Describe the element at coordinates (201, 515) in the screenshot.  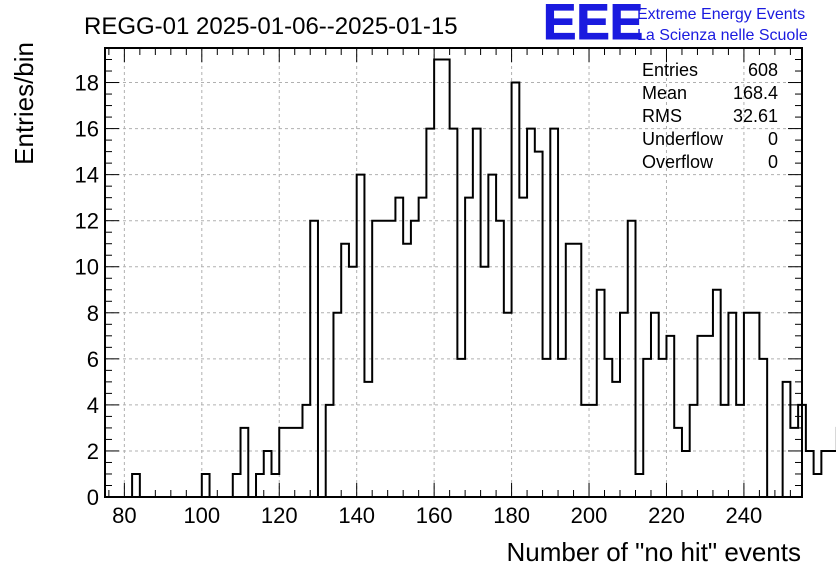
I see `x-tick-label: 100` at that location.